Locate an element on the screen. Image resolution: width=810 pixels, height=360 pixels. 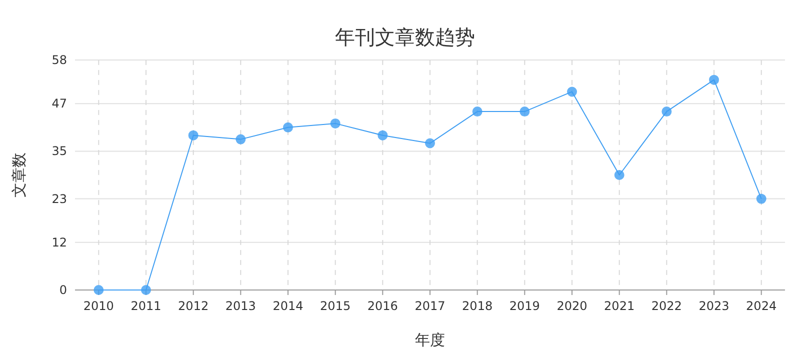
x-tick-label: 2020 is located at coordinates (572, 306).